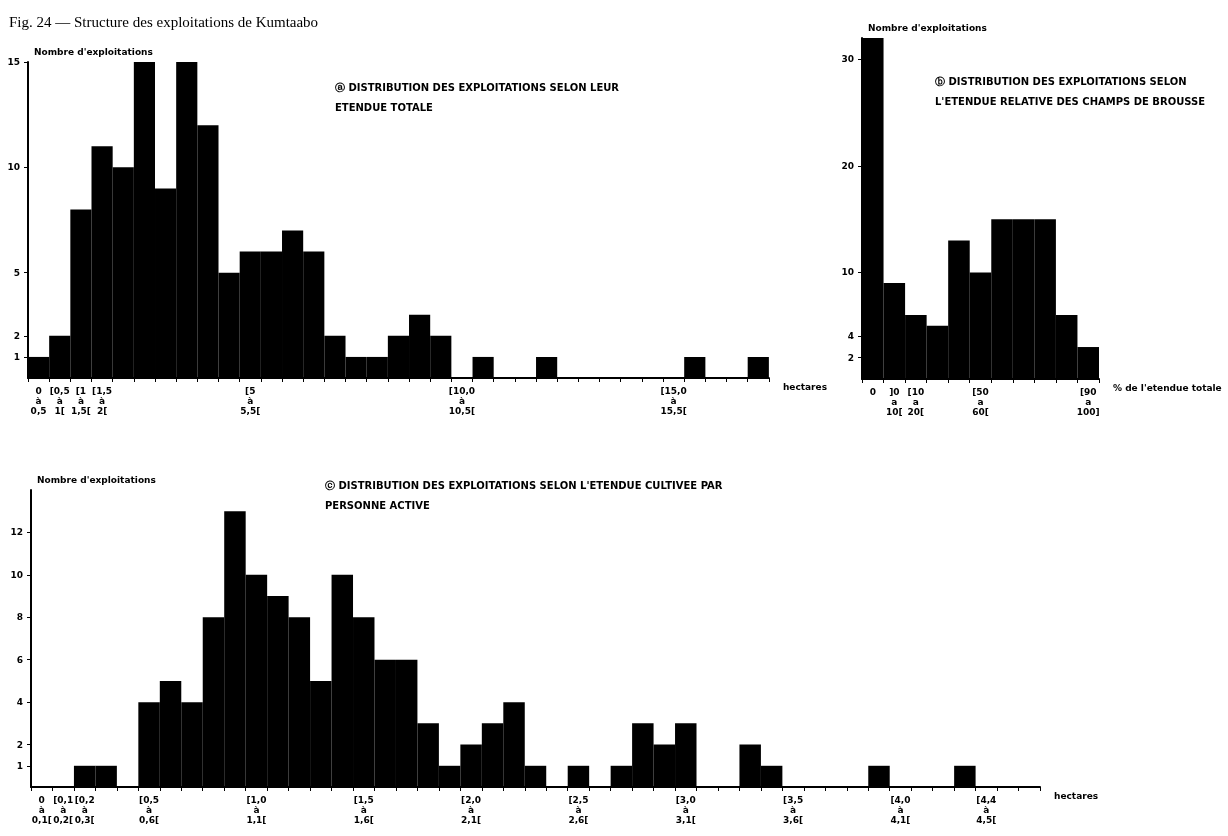 The height and width of the screenshot is (836, 1228). I want to click on x-tick-label: [0,2 à 0,3[, so click(84, 810).